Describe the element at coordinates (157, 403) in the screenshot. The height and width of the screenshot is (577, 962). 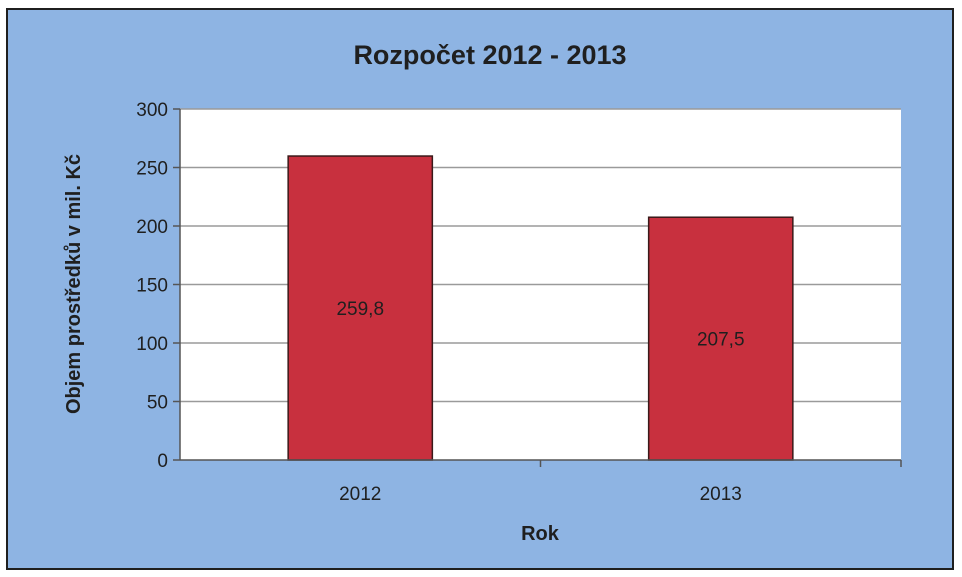
I see `y-tick-label: 50` at that location.